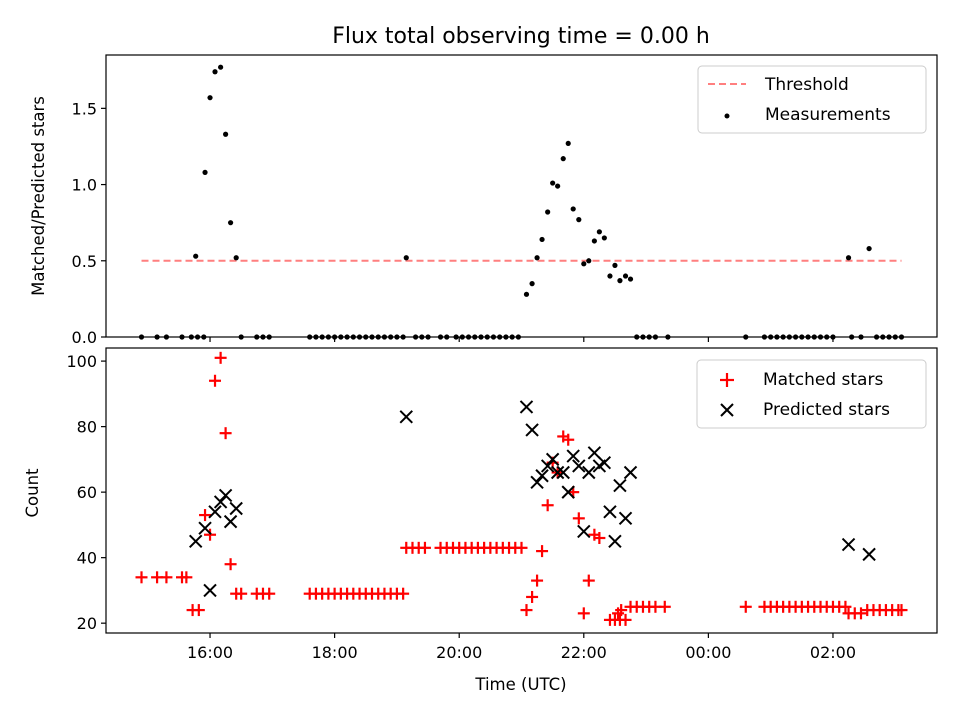  I want to click on x-tick-label: 18:00, so click(335, 652).